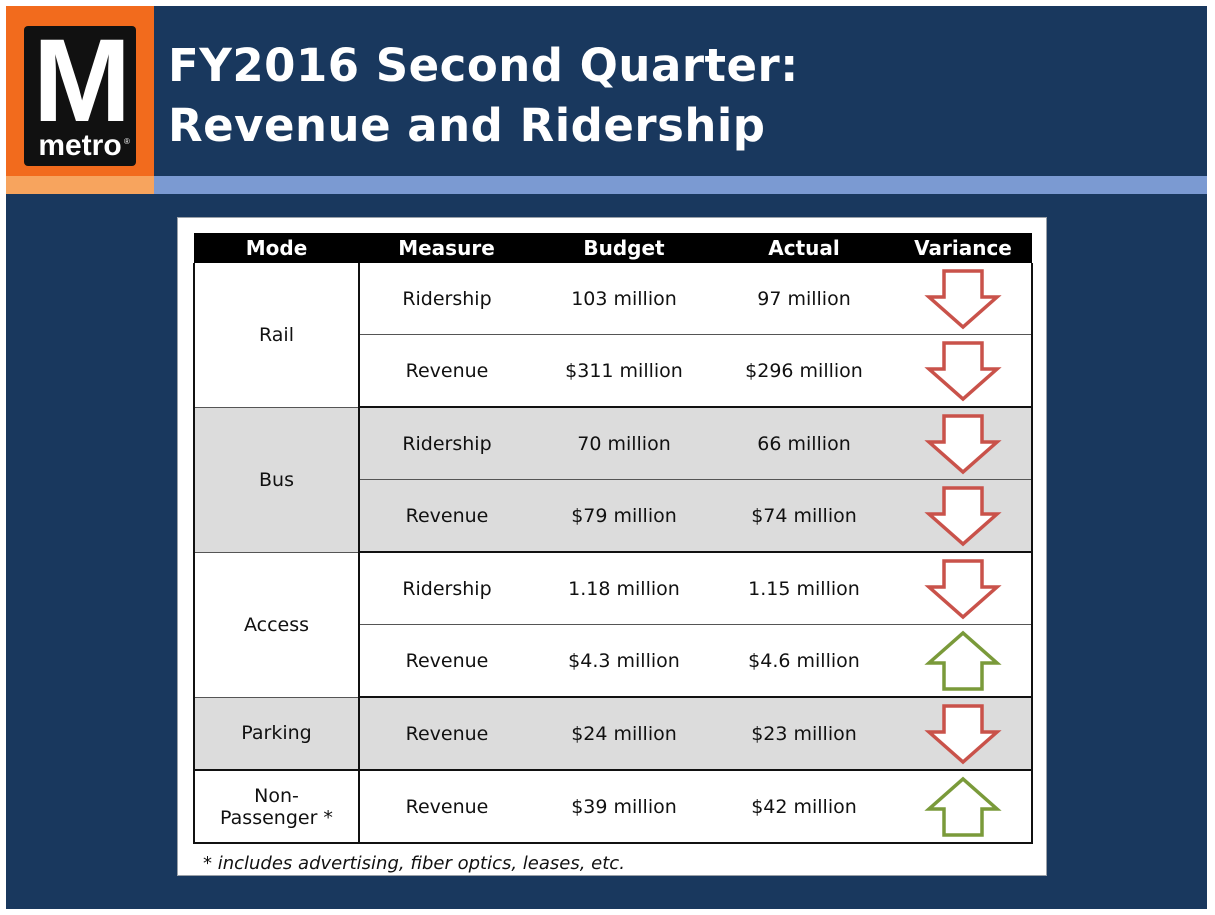 This screenshot has height=915, width=1215. Describe the element at coordinates (624, 516) in the screenshot. I see `budget-cell: $79 million` at that location.